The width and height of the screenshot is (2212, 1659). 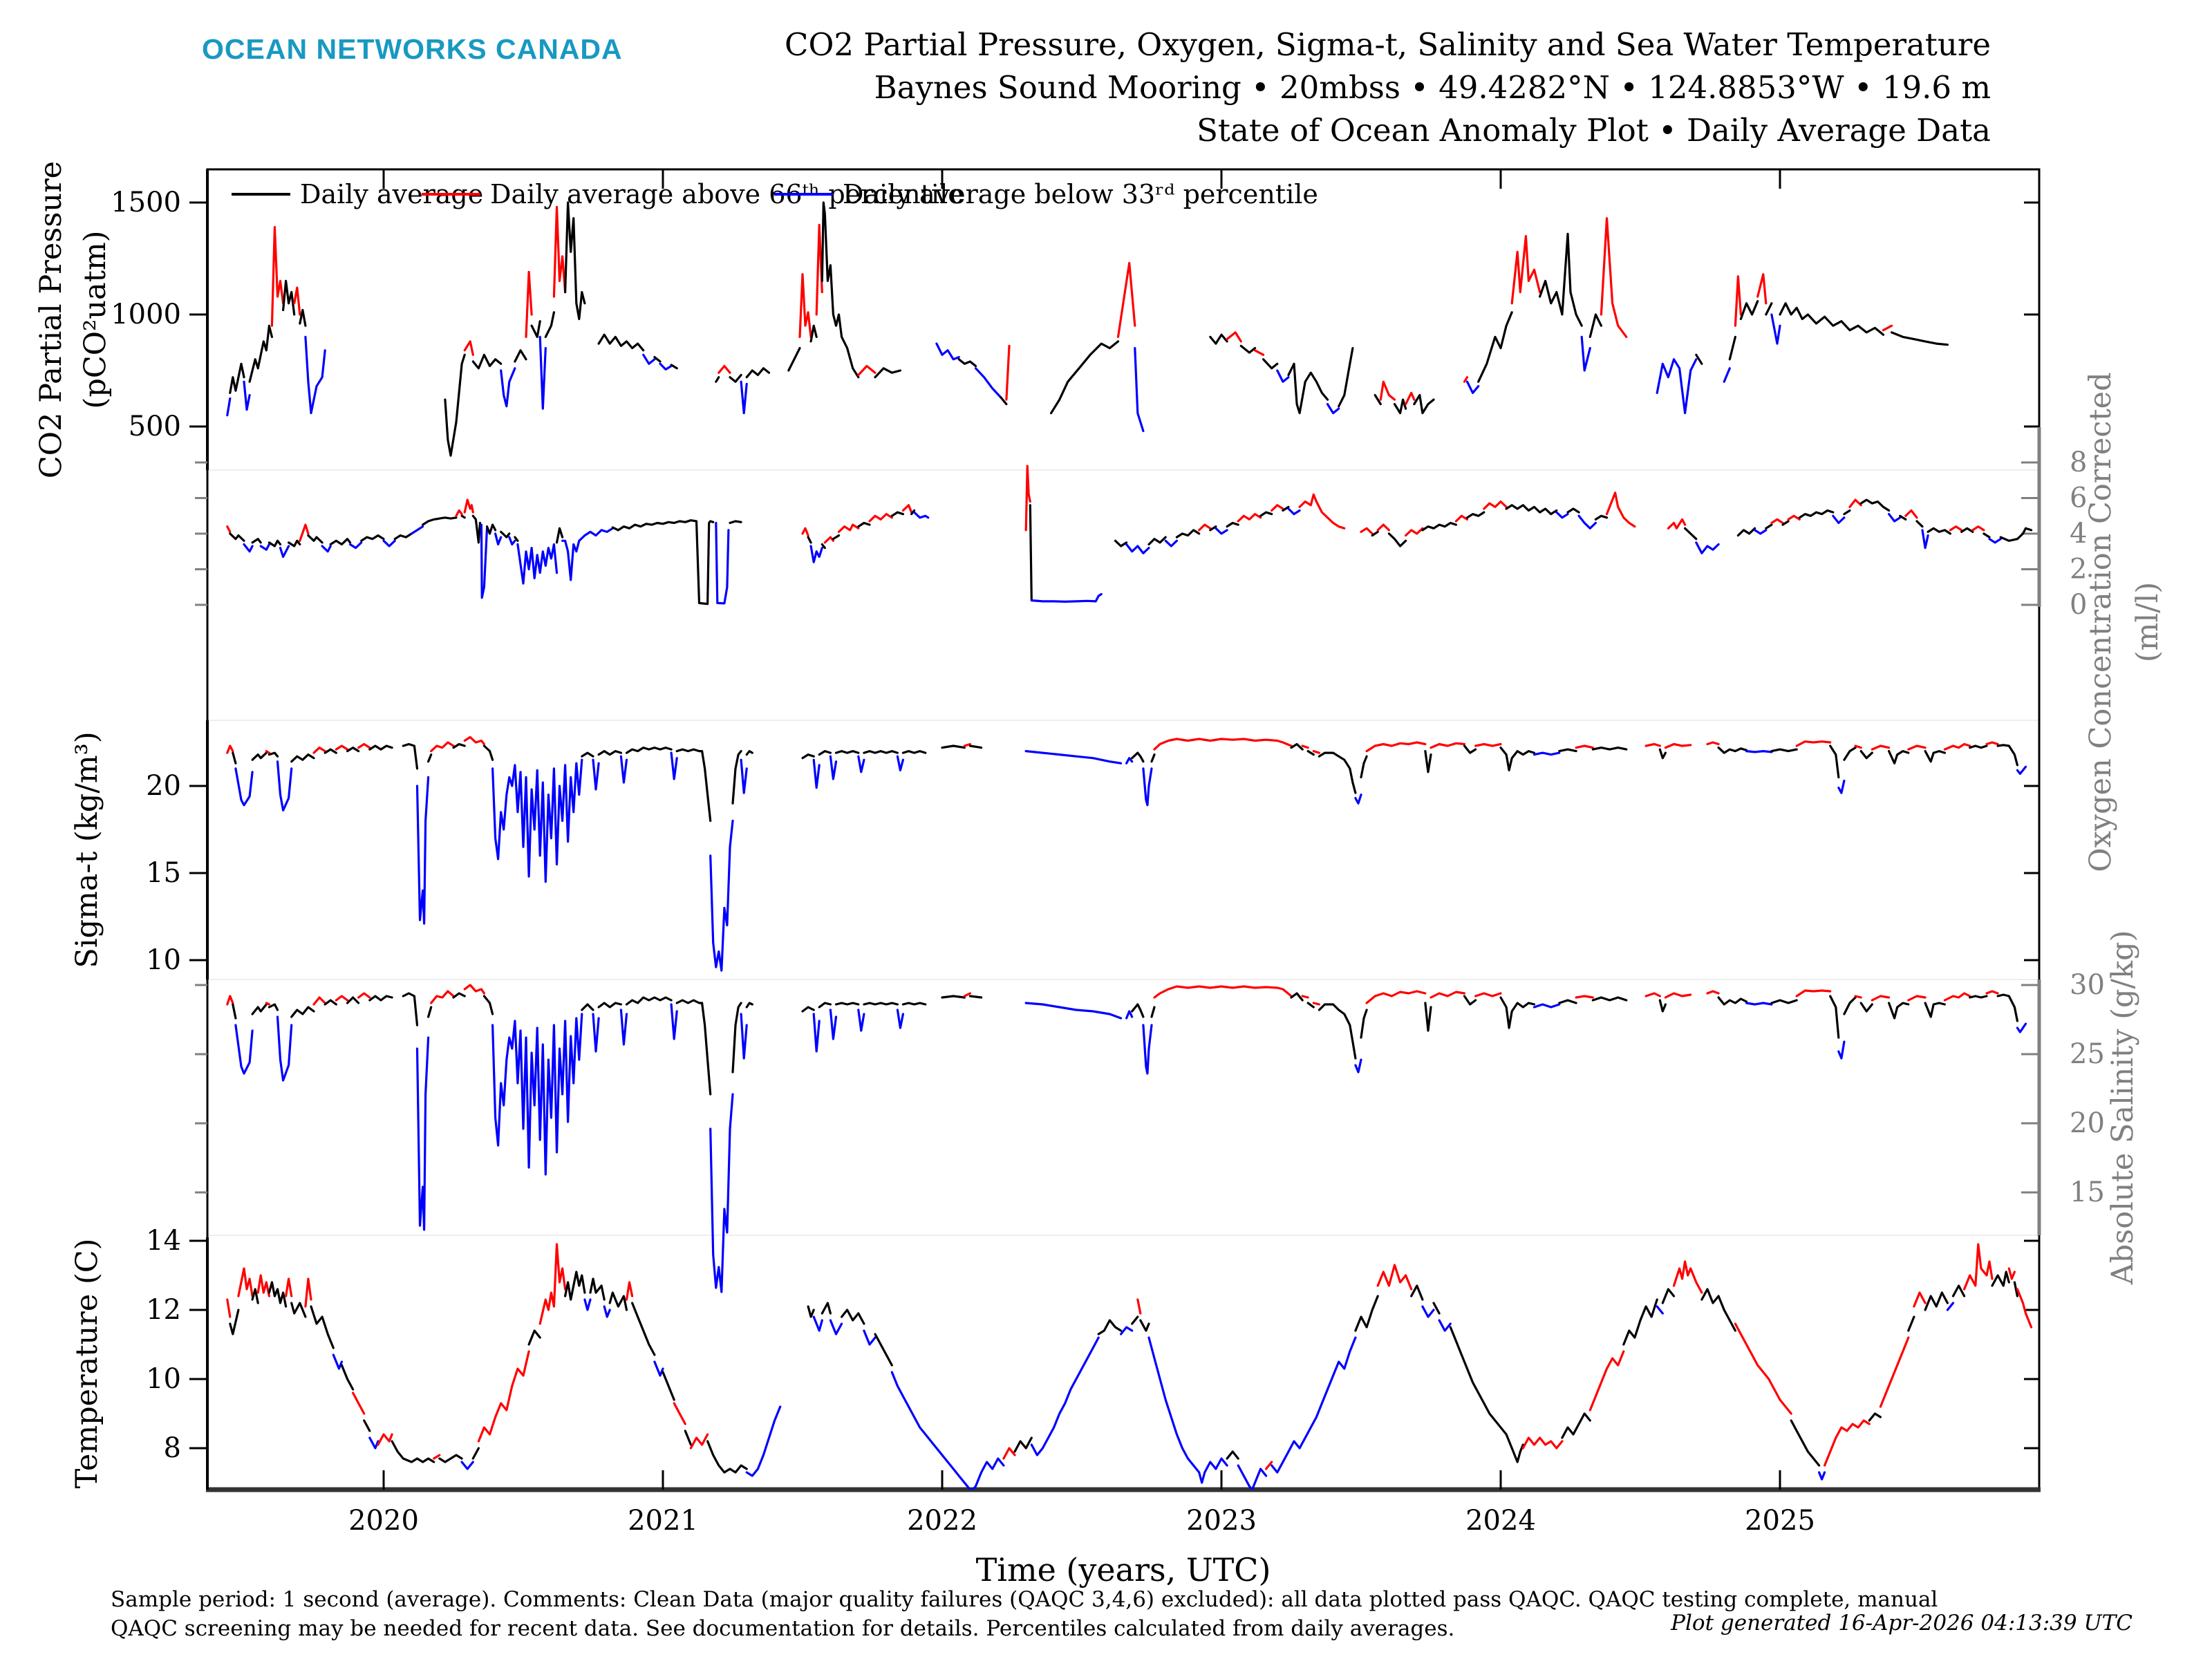 I want to click on x-tick-label: 2020, so click(x=384, y=1521).